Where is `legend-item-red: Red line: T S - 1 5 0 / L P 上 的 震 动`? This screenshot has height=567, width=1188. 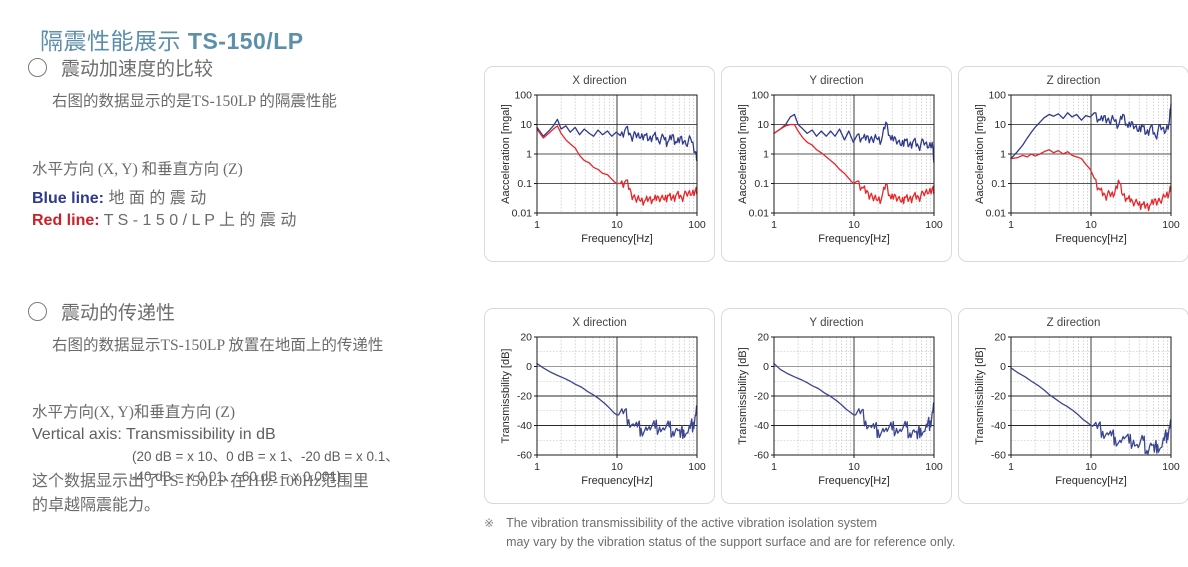 legend-item-red: Red line: T S - 1 5 0 / L P 上 的 震 动 is located at coordinates (164, 221).